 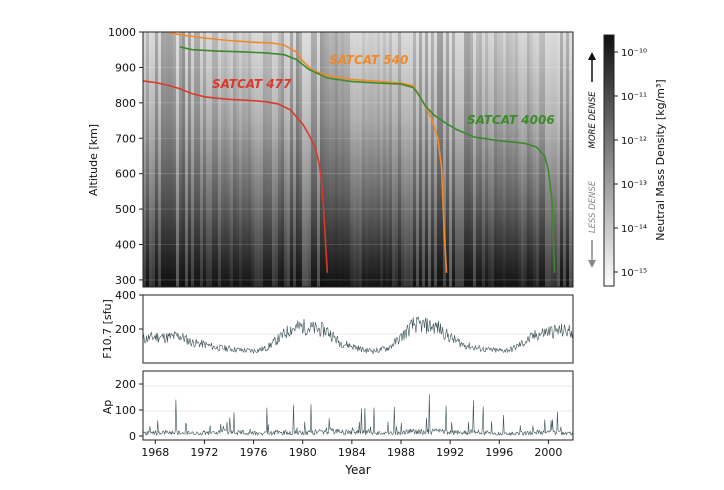 What do you see at coordinates (592, 264) in the screenshot?
I see `arrow-down-icon` at bounding box center [592, 264].